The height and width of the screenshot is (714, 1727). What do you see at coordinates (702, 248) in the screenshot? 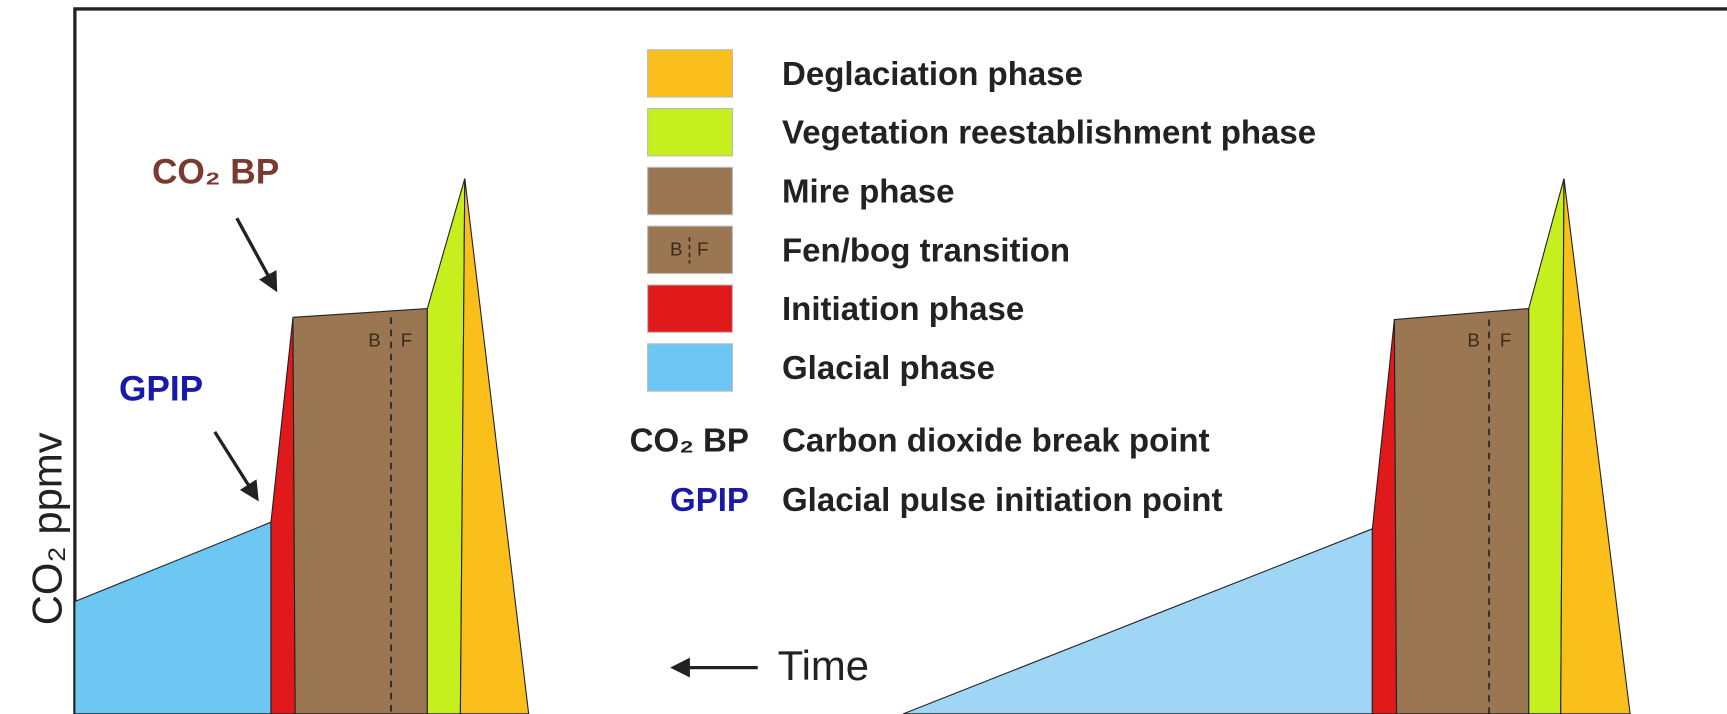
I see `swatch-fen-label: F` at bounding box center [702, 248].